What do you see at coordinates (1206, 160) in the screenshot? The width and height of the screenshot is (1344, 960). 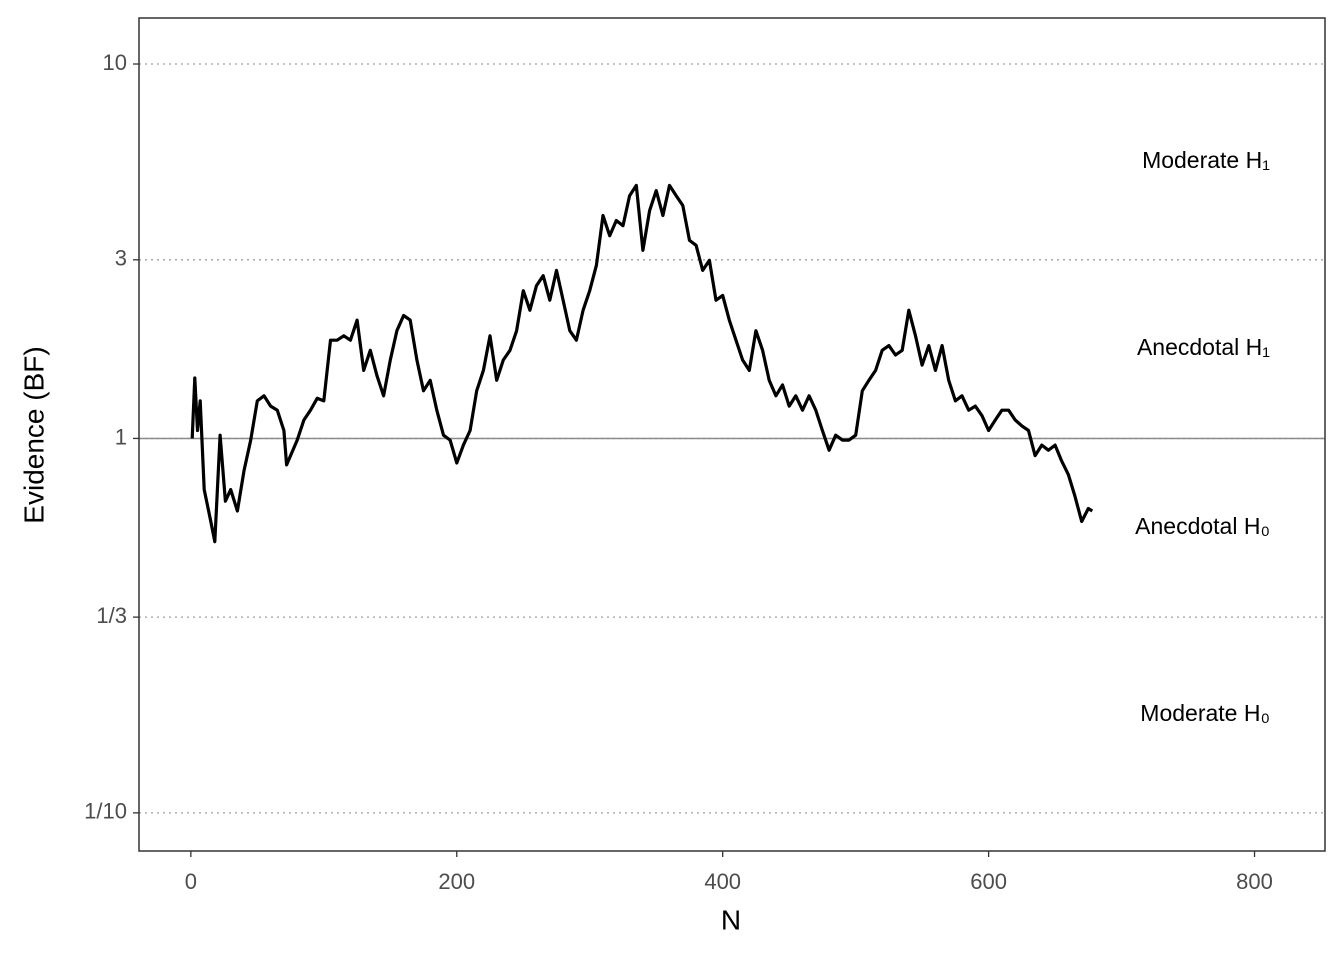 I see `annotation: Moderate H₁` at bounding box center [1206, 160].